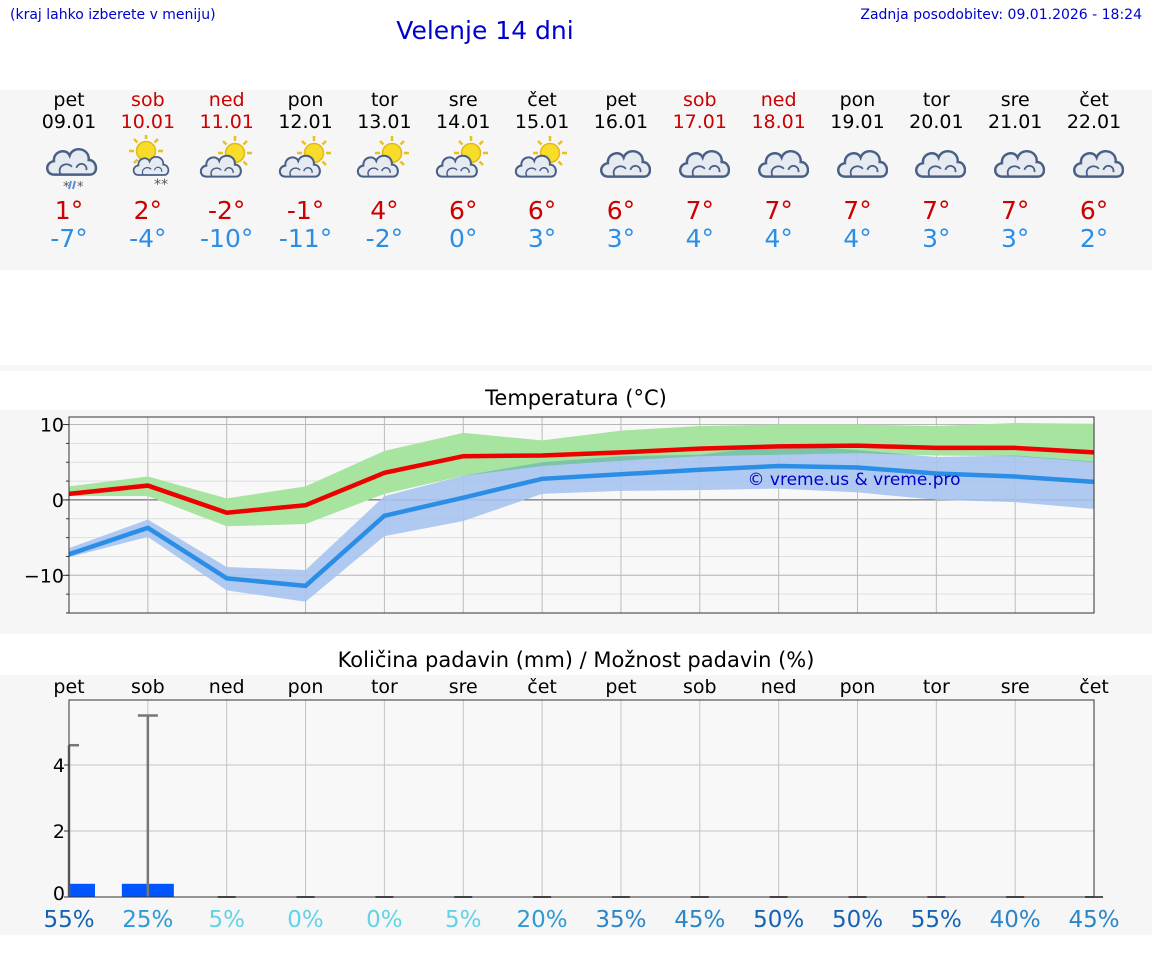 This screenshot has height=975, width=1152. What do you see at coordinates (226, 210) in the screenshot?
I see `day-max-temp: -2°` at bounding box center [226, 210].